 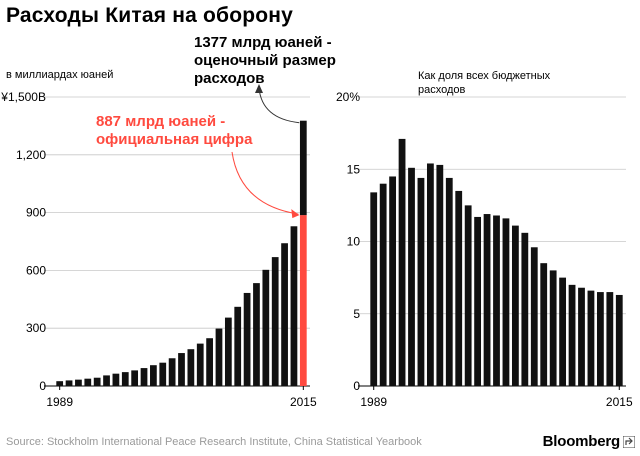 I want to click on official-annotation: 887 млрд юаней - официальная цифра, so click(x=174, y=130).